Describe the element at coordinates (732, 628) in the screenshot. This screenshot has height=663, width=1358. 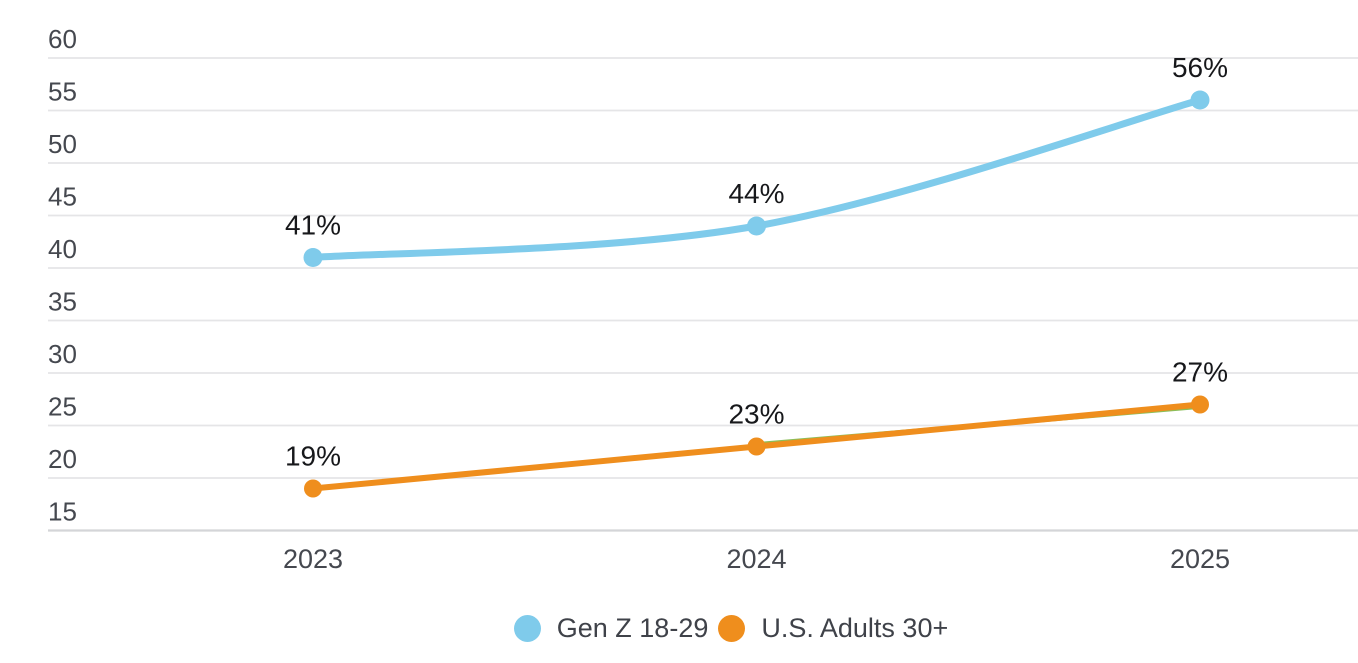
I see `legend-dot-us-adults-icon` at that location.